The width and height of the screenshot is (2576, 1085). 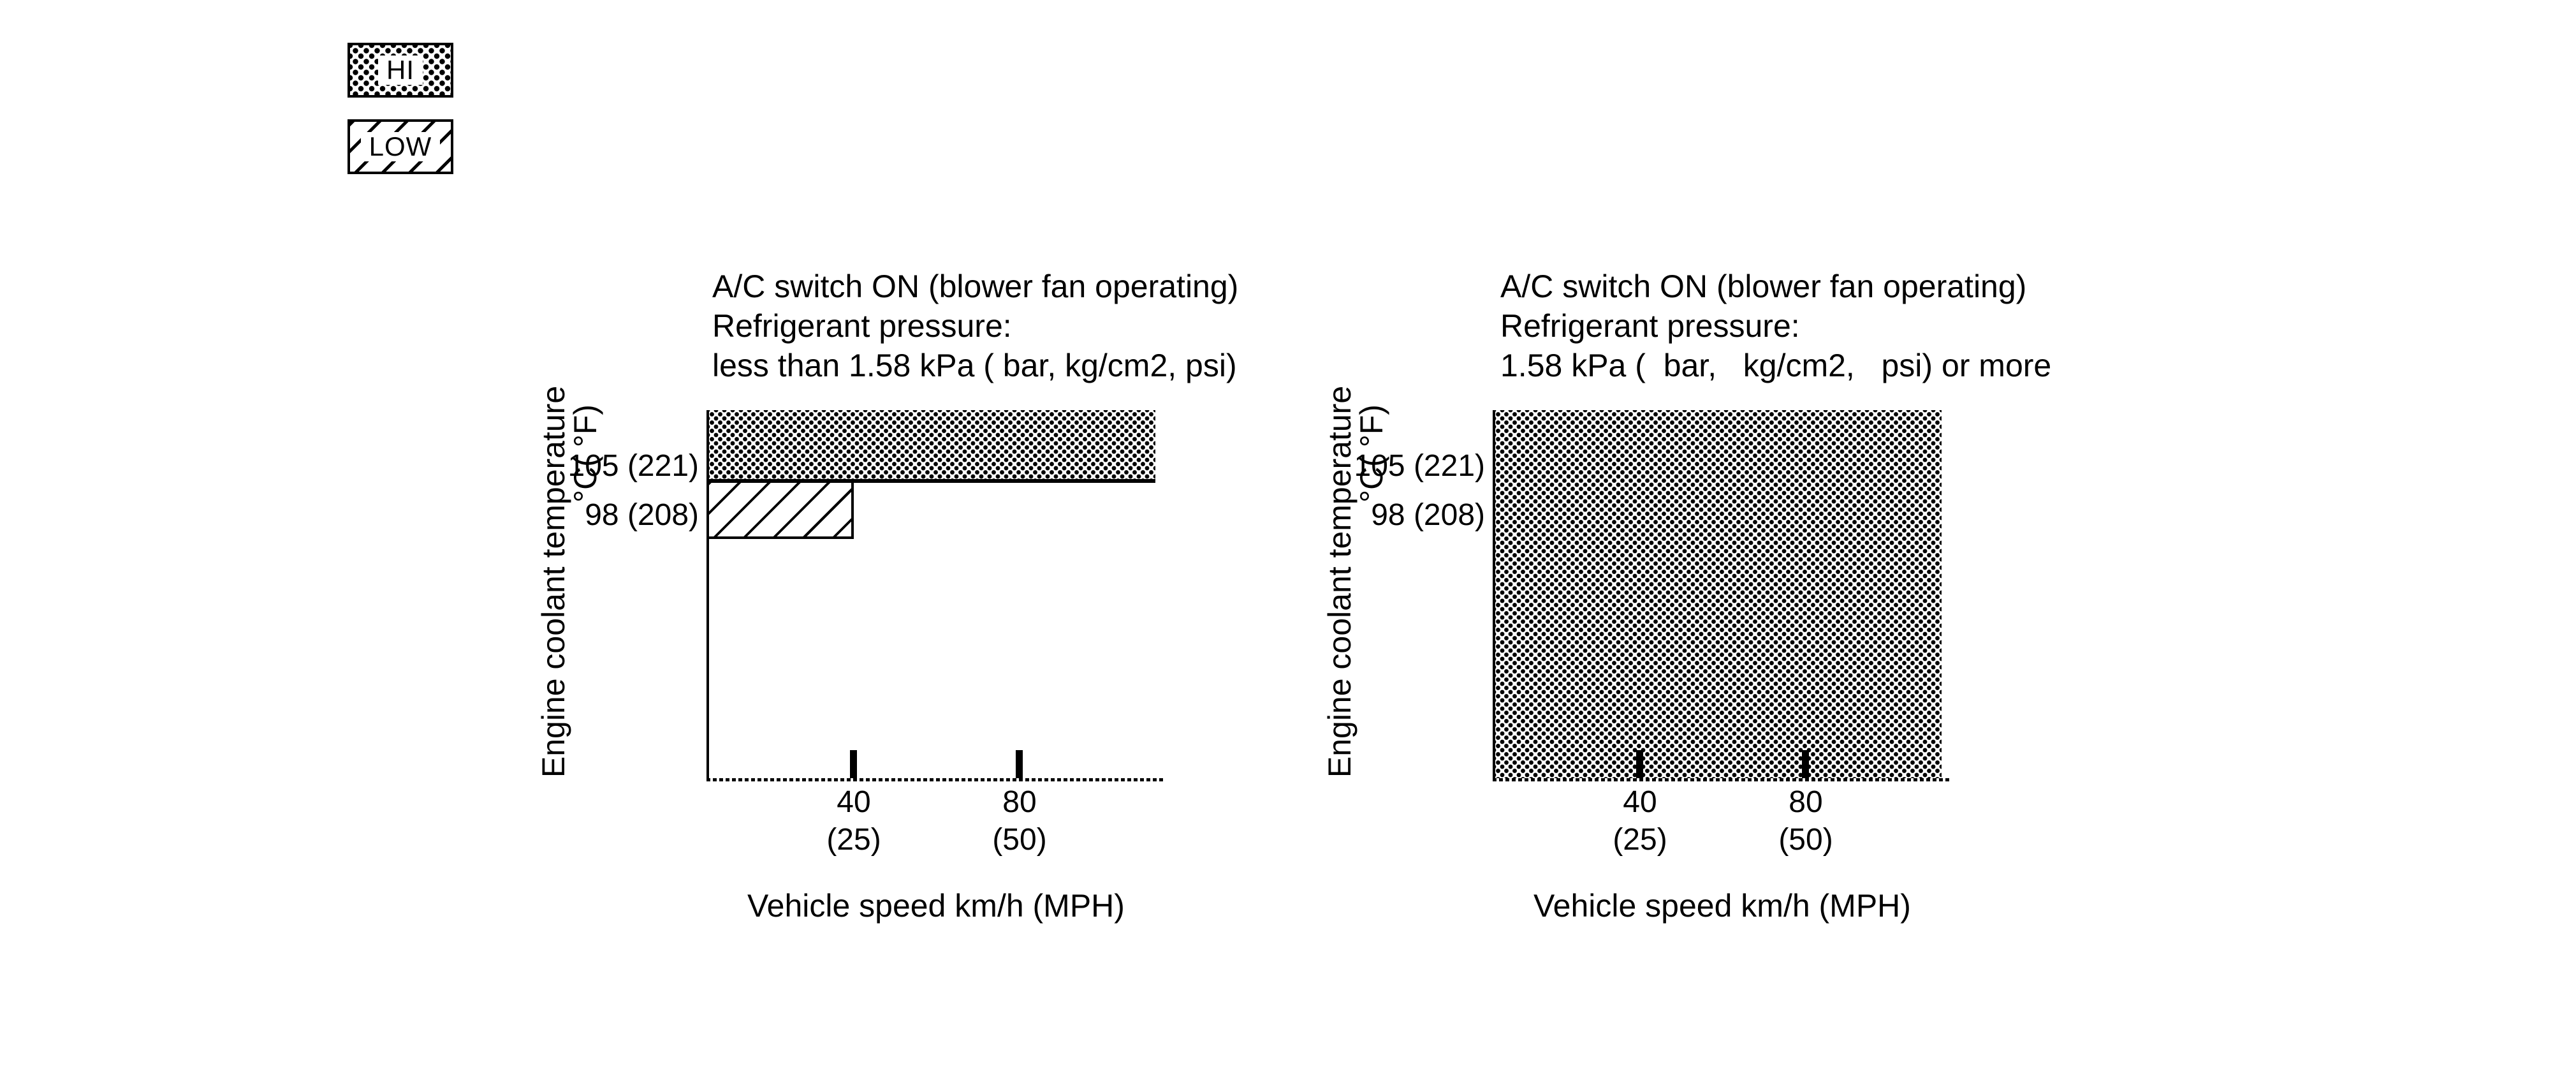 What do you see at coordinates (1763, 286) in the screenshot?
I see `chart-right-title-line1: A/C switch ON (blower fan operating)` at bounding box center [1763, 286].